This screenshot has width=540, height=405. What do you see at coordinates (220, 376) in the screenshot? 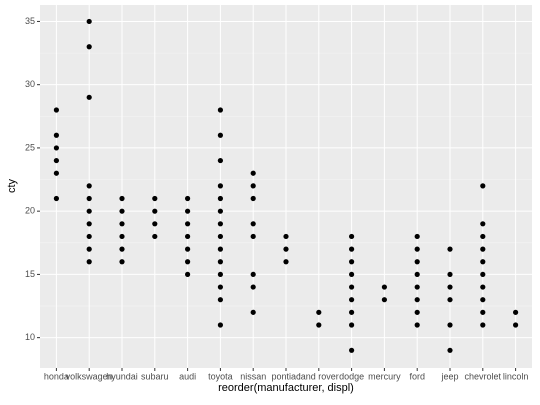
I see `x-tick-label: toyota` at bounding box center [220, 376].